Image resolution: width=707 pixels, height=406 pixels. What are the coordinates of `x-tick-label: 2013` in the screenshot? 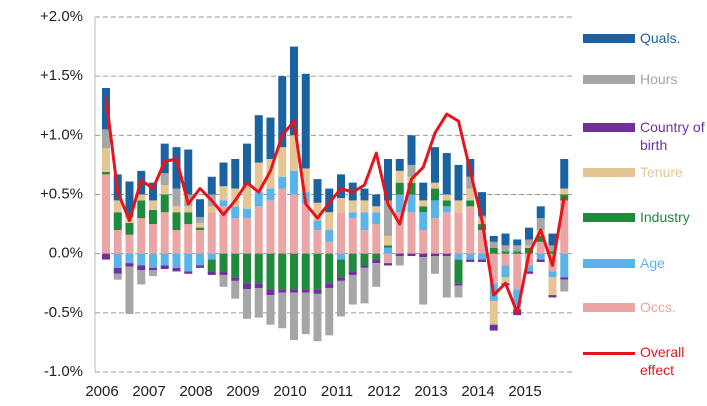 It's located at (430, 391).